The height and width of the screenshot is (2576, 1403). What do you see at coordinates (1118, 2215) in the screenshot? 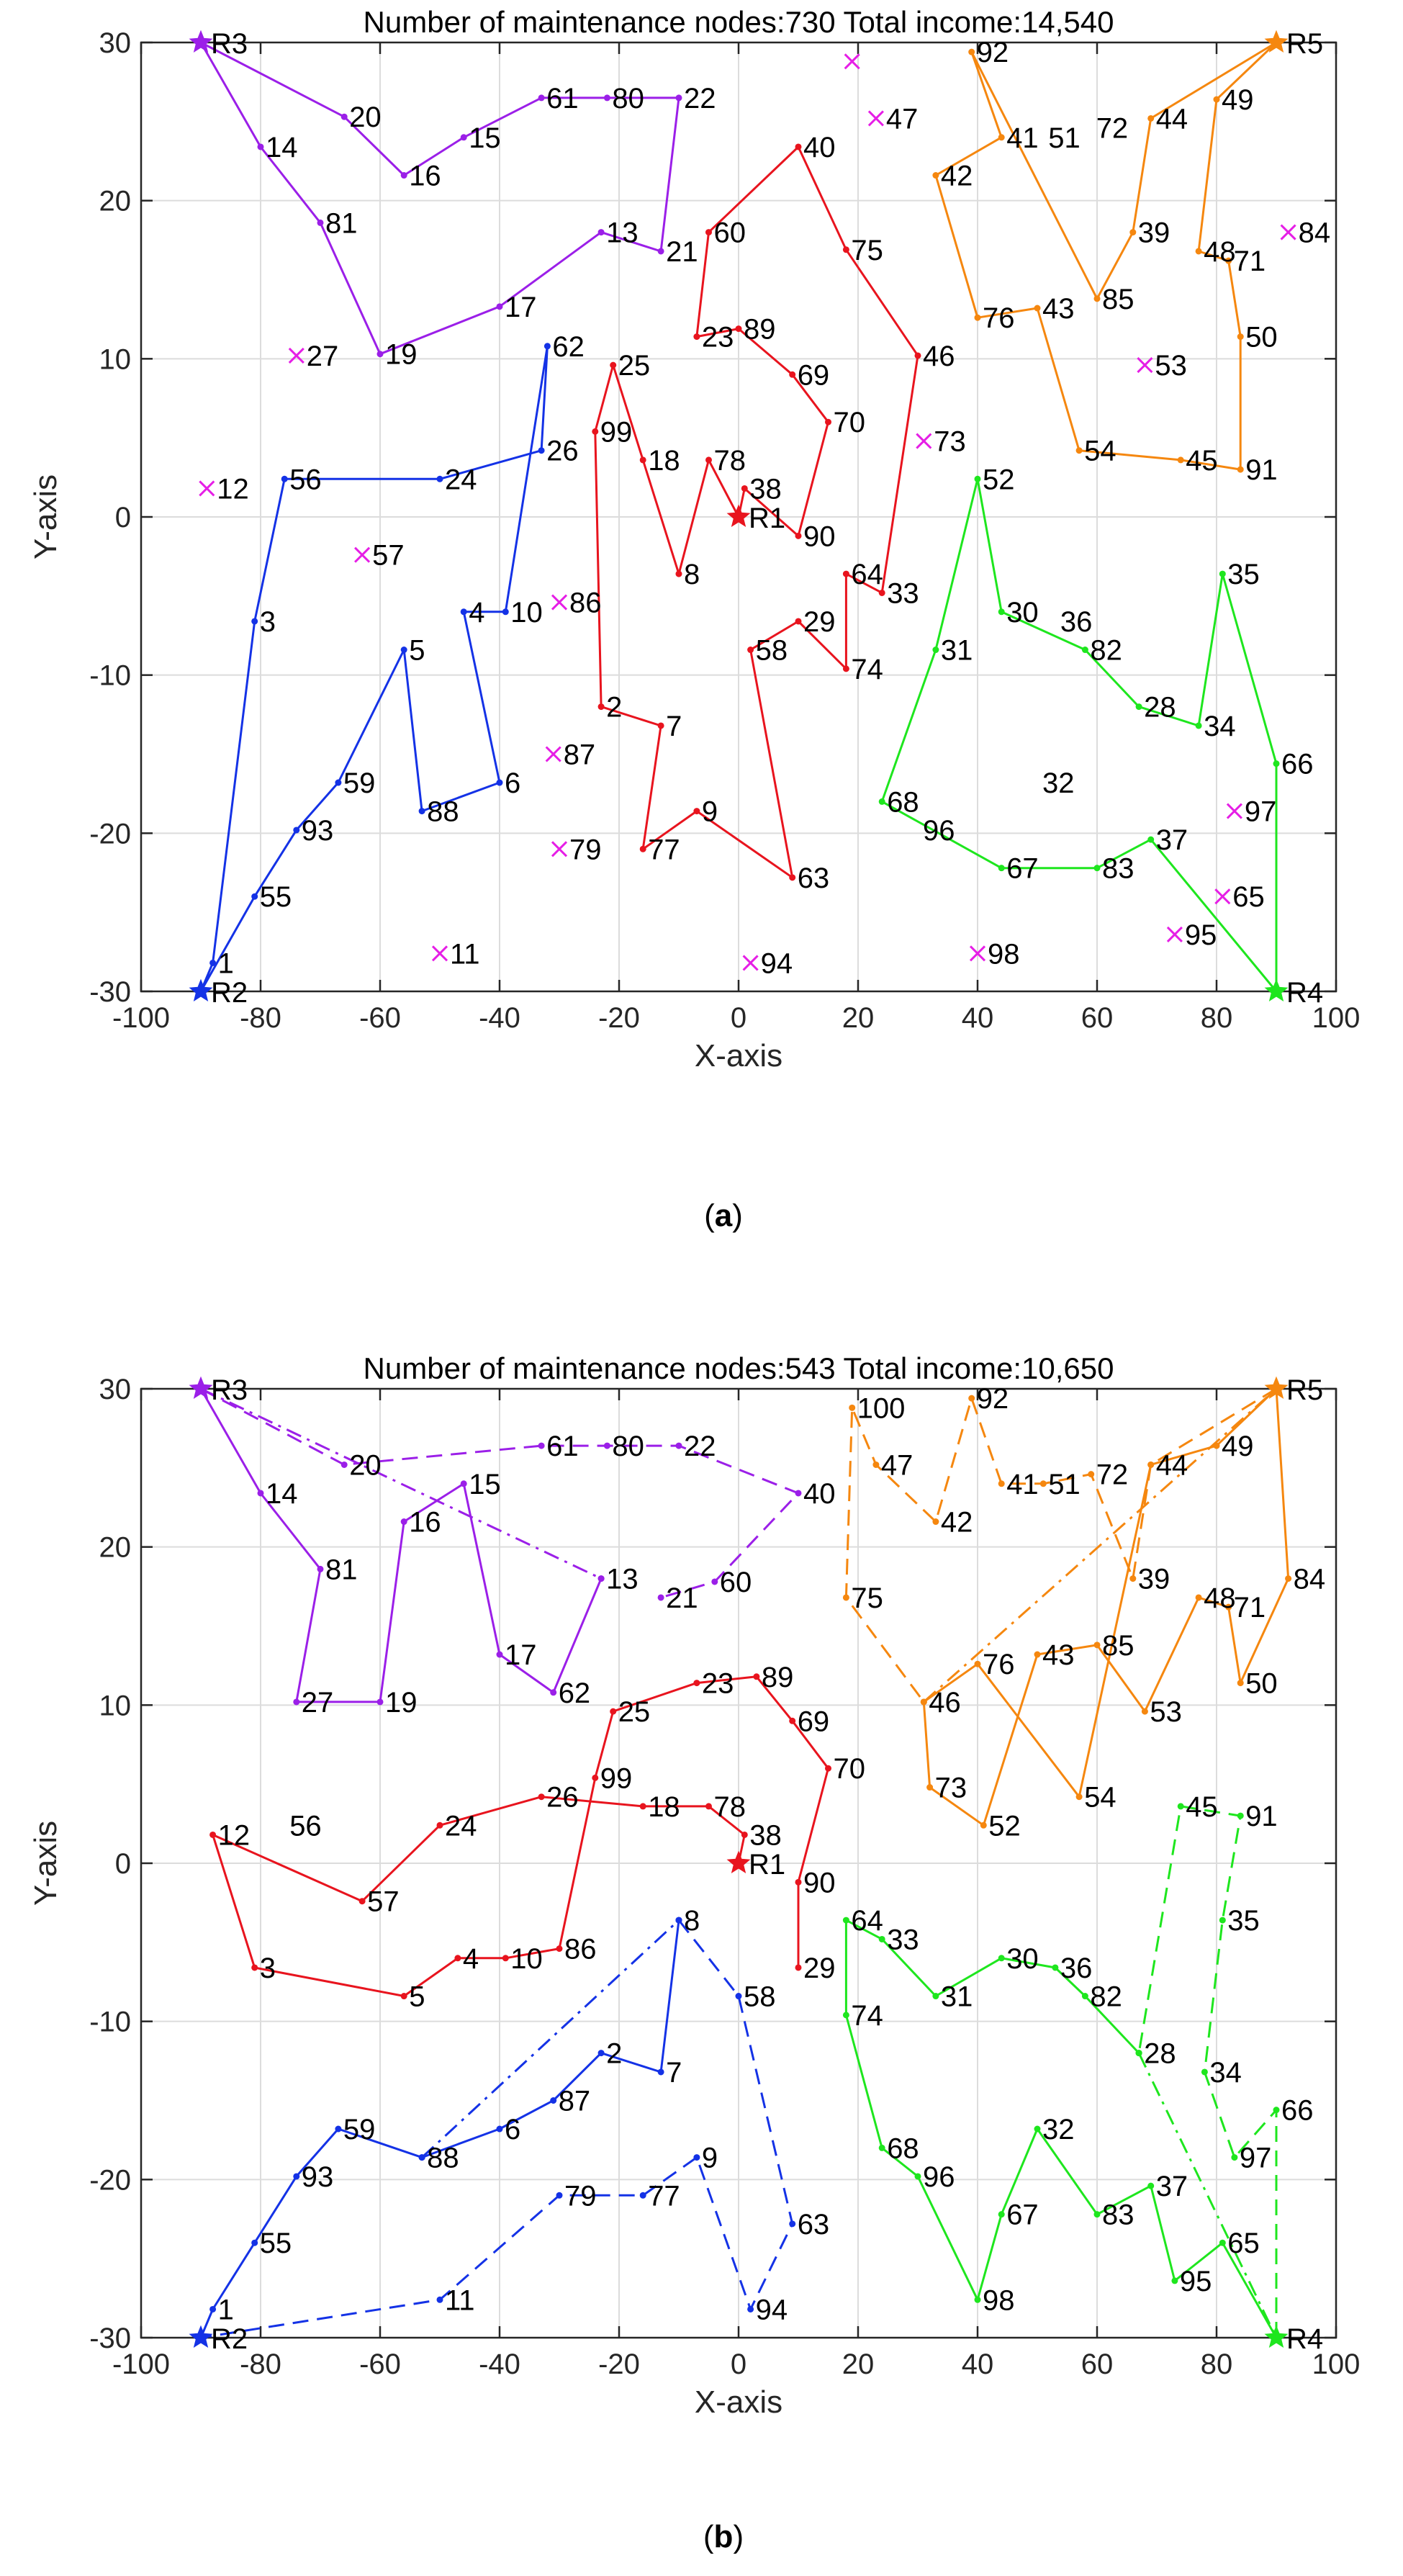
I see `node-label: 83` at bounding box center [1118, 2215].